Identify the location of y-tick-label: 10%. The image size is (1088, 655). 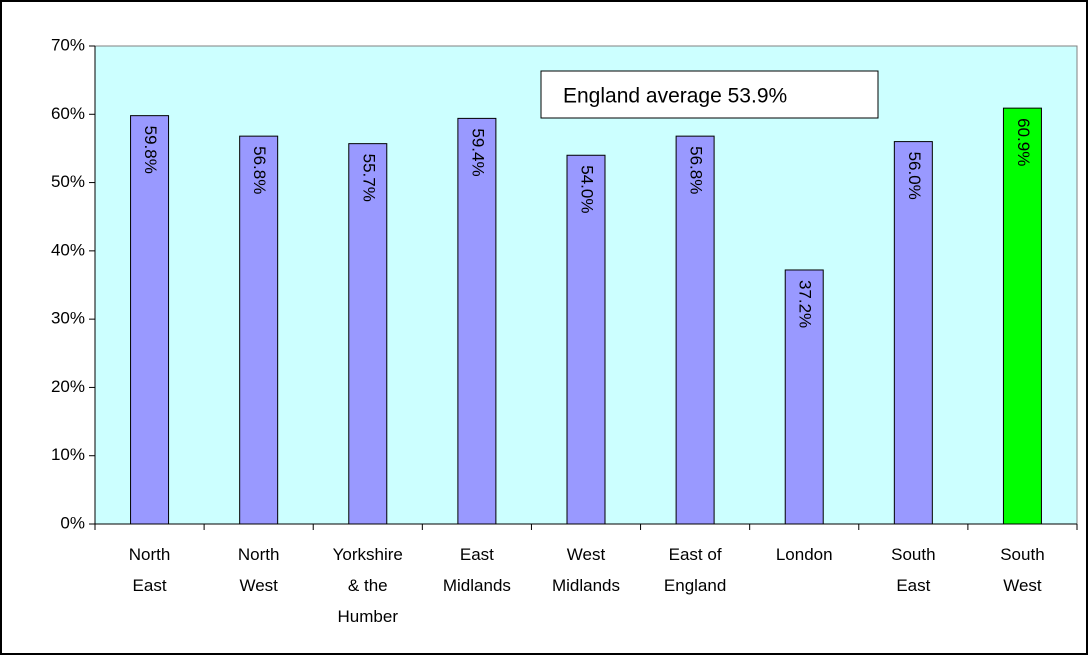
(68, 454).